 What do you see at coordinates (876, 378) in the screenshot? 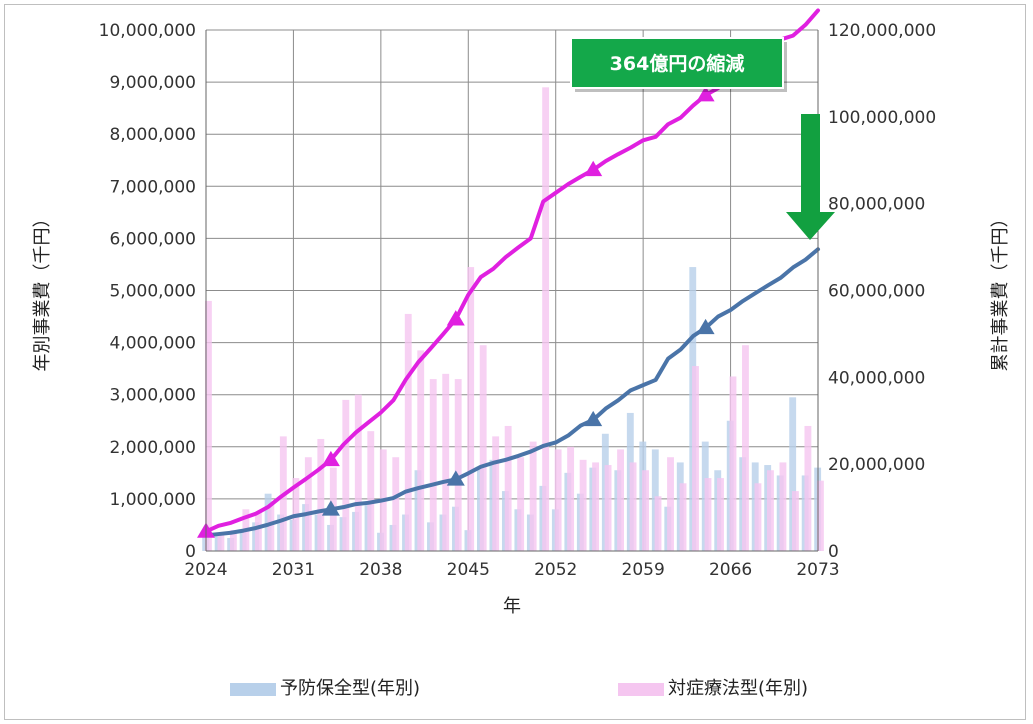
I see `y-right-tick-label: 40,000,000` at bounding box center [876, 378].